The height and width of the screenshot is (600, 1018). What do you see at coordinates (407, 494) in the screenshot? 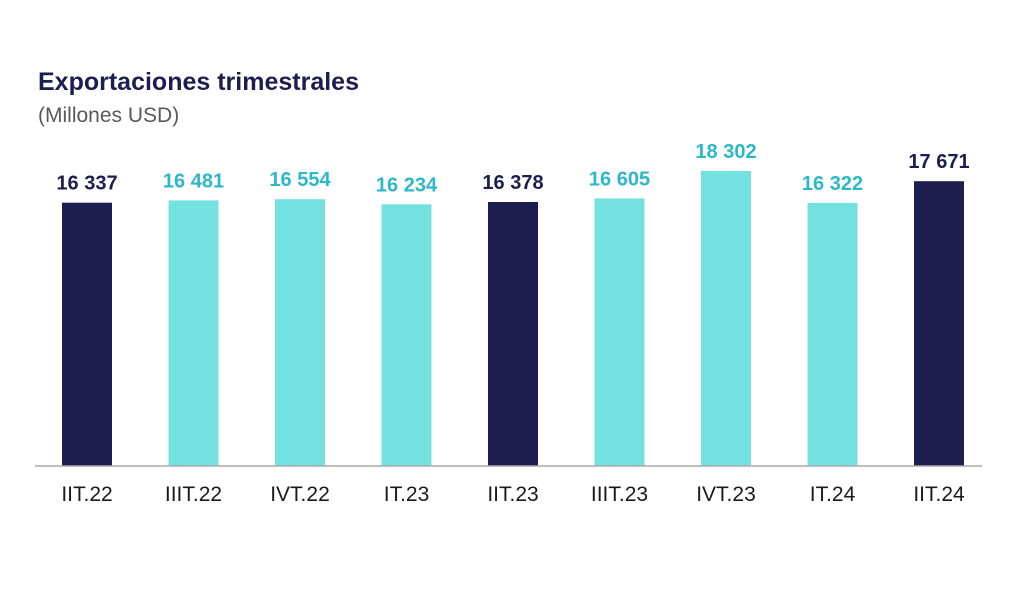
I see `category-label: IT.23` at bounding box center [407, 494].